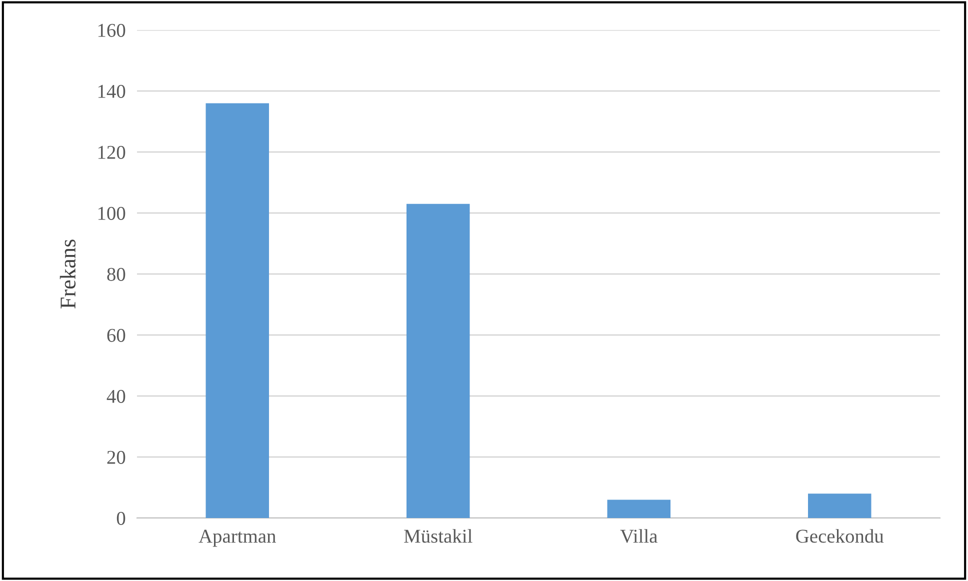 Image resolution: width=968 pixels, height=581 pixels. Describe the element at coordinates (68, 274) in the screenshot. I see `y-axis-title: Frekans` at that location.